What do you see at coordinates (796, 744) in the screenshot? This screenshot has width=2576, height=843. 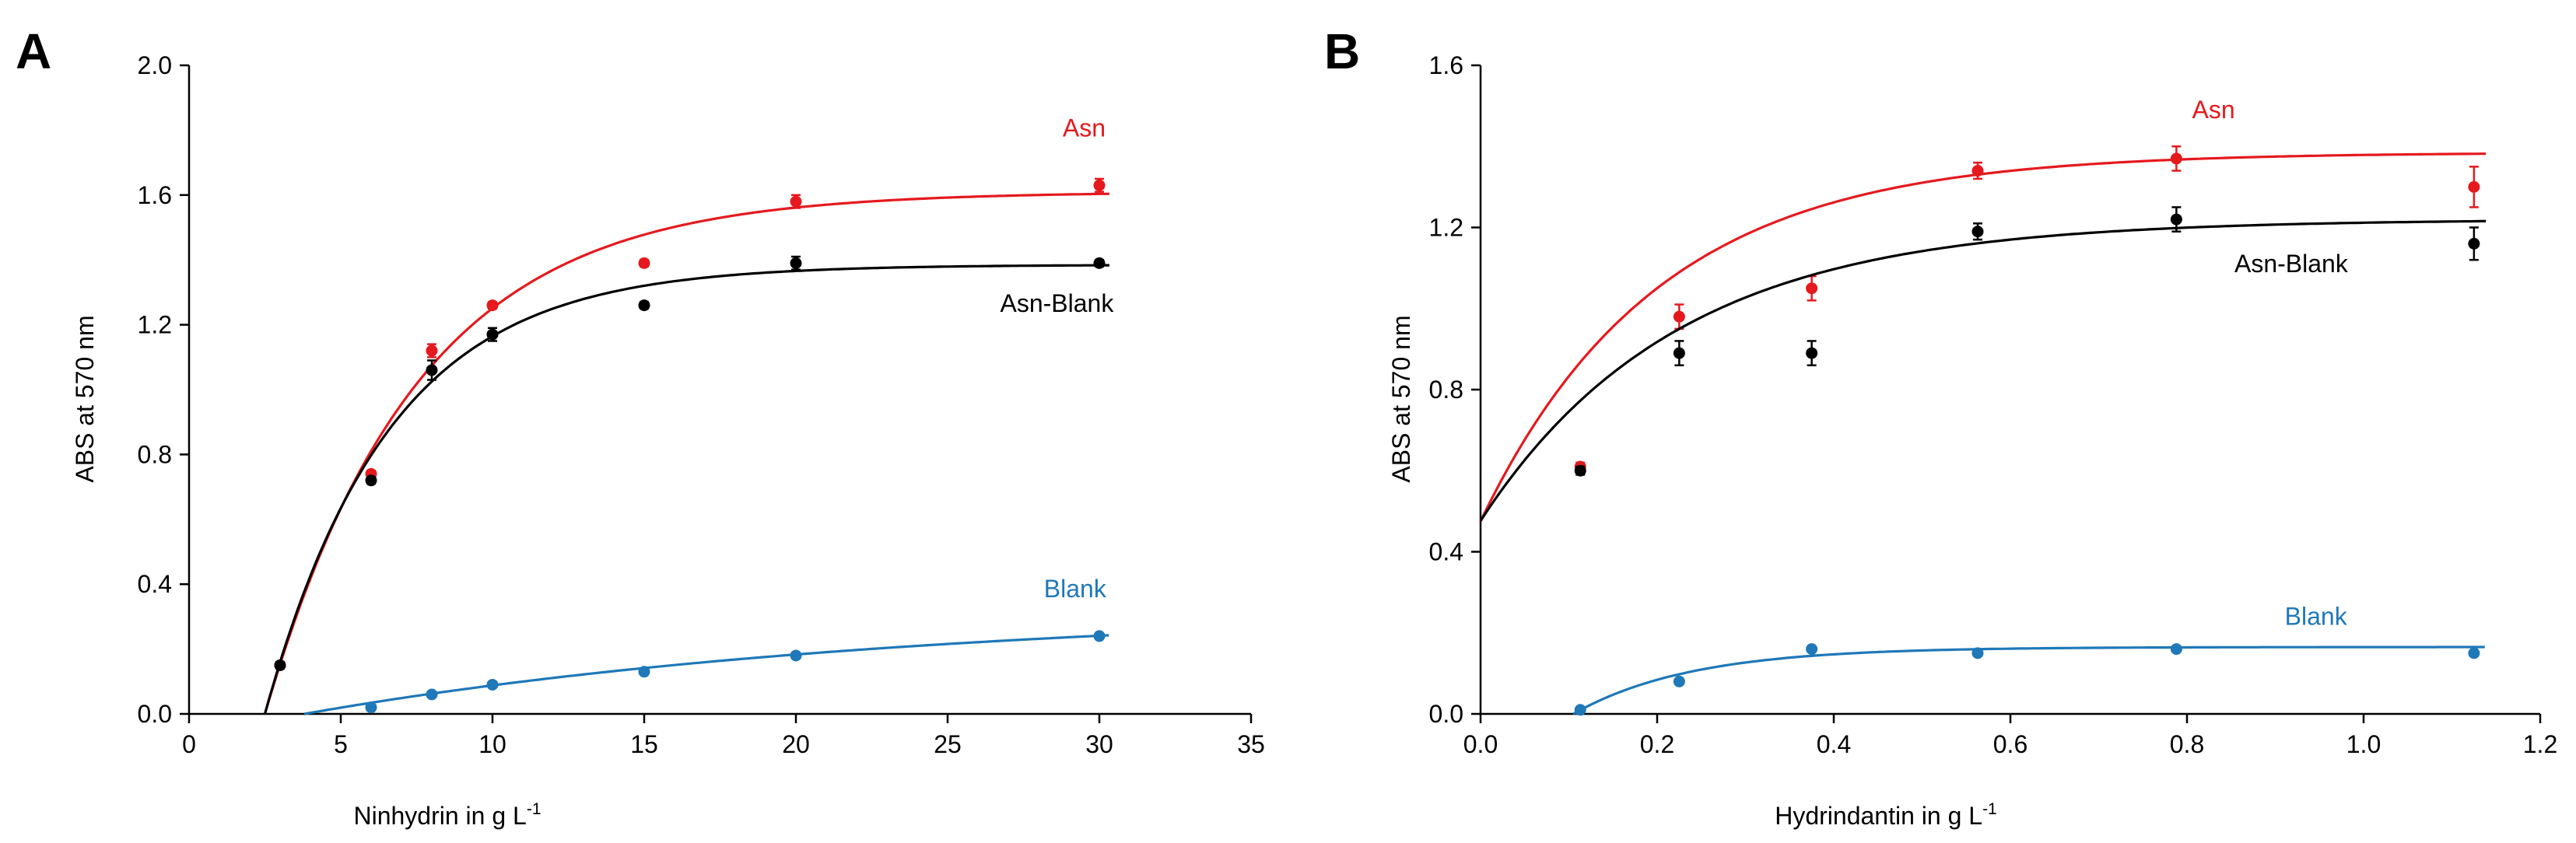 I see `x-tick-label: 20` at bounding box center [796, 744].